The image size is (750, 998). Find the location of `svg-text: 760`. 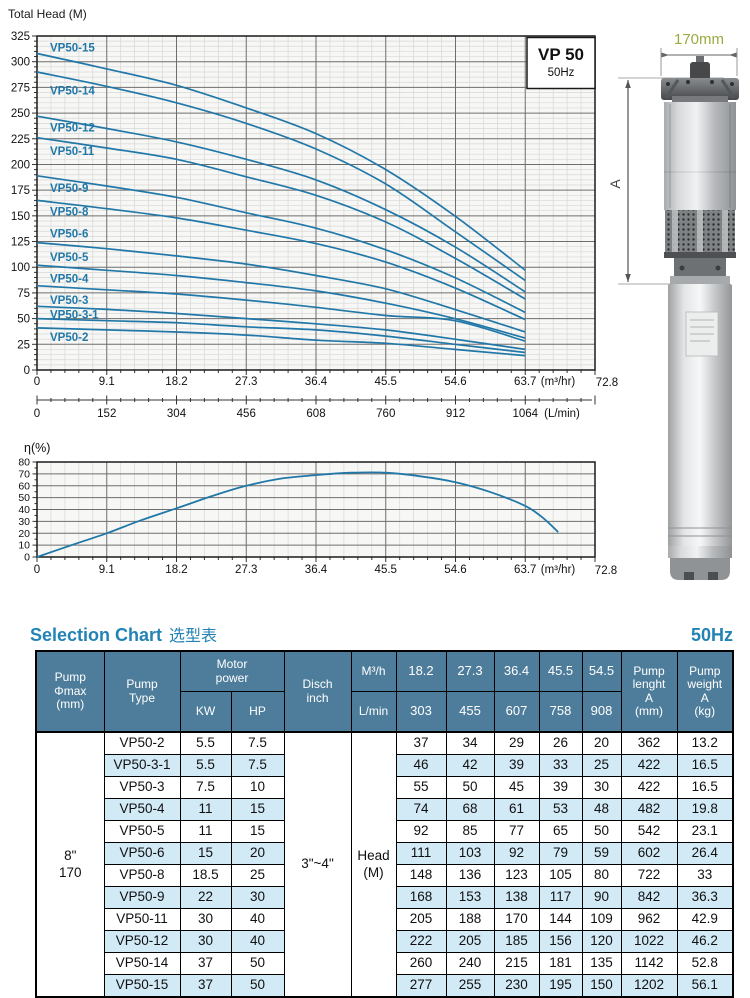

svg-text: 760 is located at coordinates (385, 414).